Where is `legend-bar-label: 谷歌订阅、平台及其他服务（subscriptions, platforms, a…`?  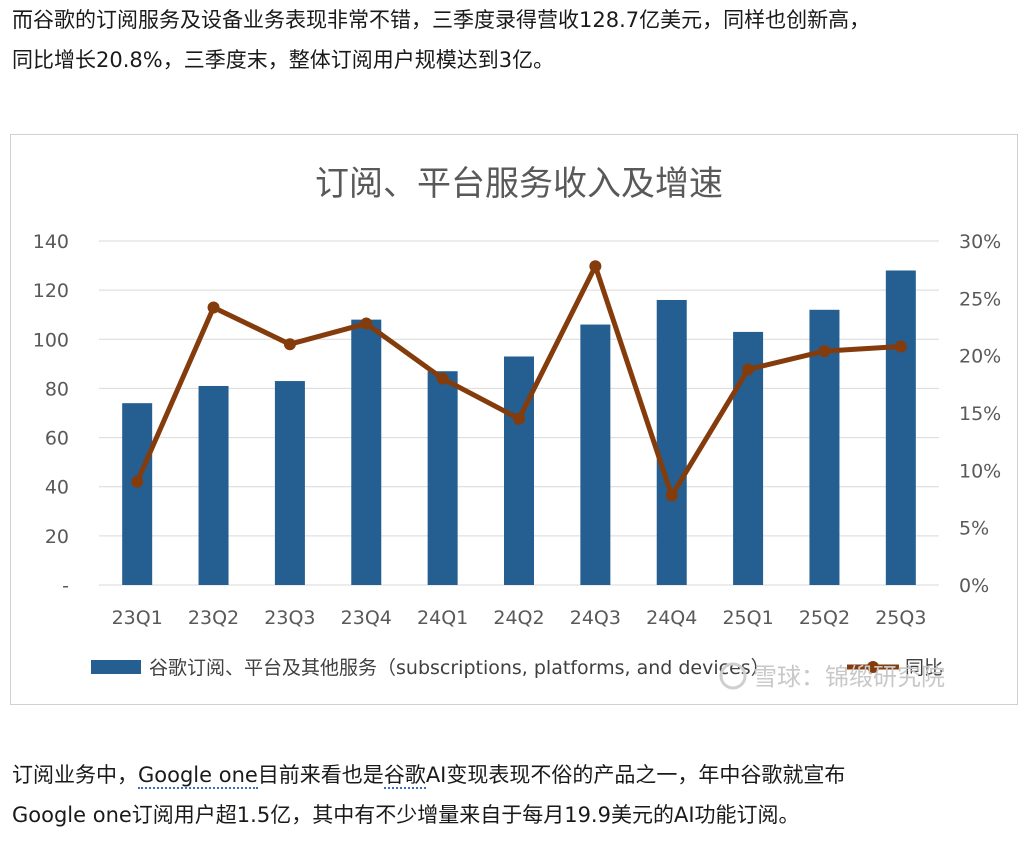
legend-bar-label: 谷歌订阅、平台及其他服务（subscriptions, platforms, a… is located at coordinates (459, 668).